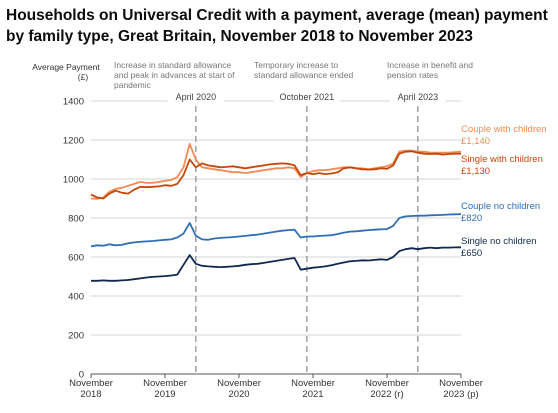 The image size is (558, 413). I want to click on y-axis-title: Average Payment, so click(66, 67).